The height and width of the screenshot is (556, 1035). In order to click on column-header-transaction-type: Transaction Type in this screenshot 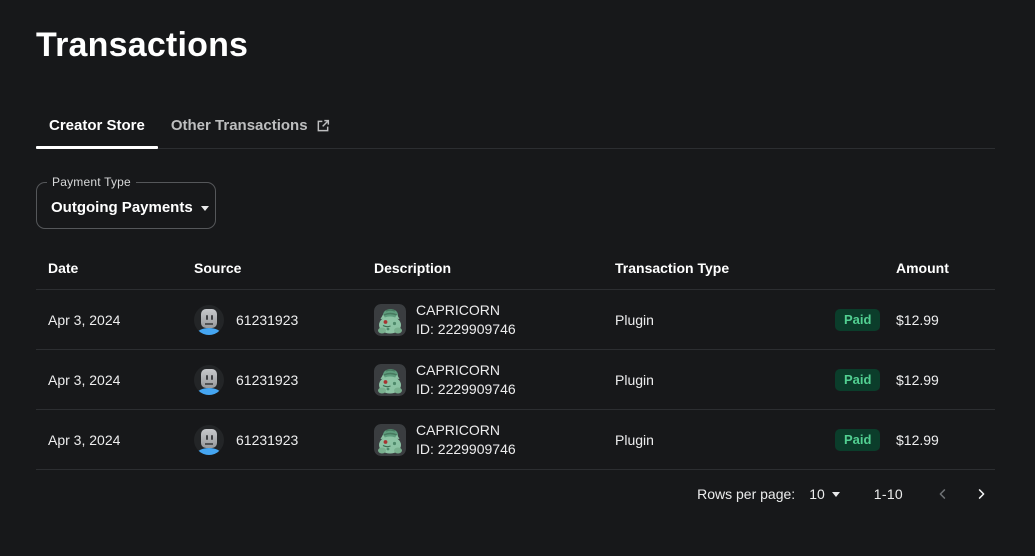, I will do `click(672, 268)`.